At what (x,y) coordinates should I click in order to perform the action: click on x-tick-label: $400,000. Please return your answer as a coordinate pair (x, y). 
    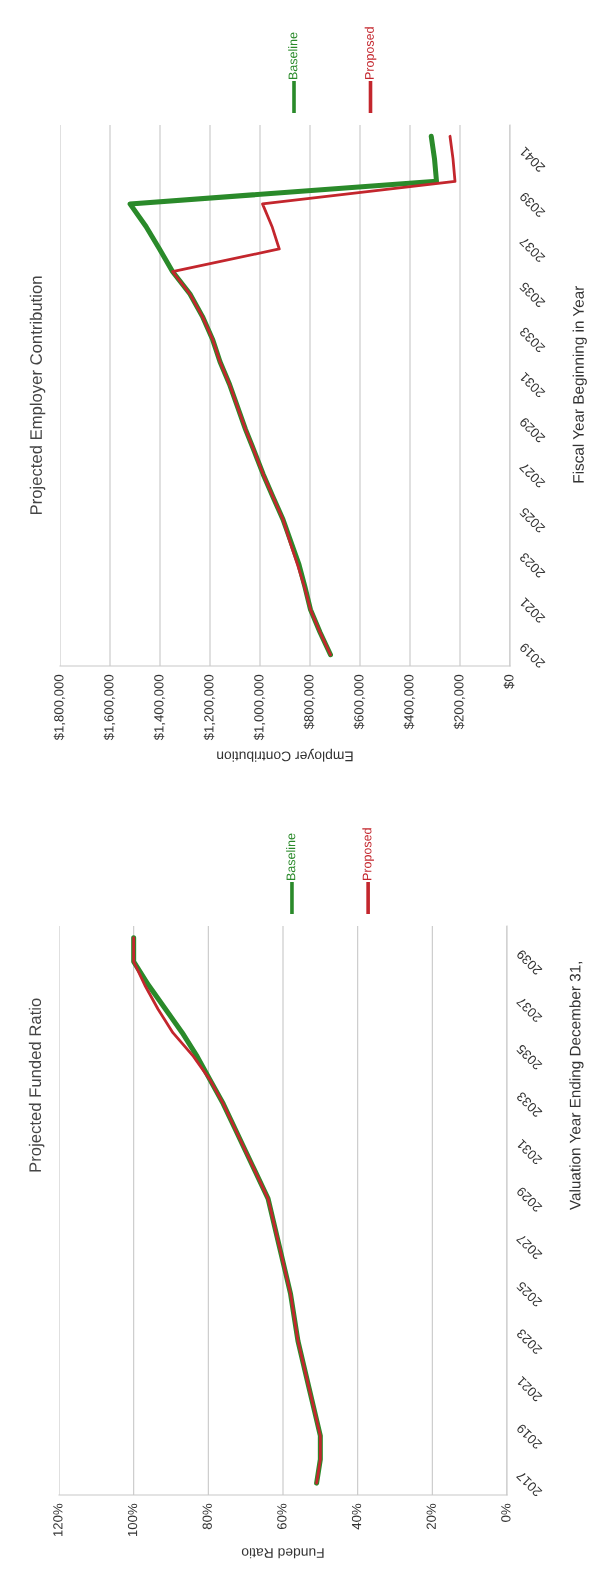
    Looking at the image, I should click on (409, 702).